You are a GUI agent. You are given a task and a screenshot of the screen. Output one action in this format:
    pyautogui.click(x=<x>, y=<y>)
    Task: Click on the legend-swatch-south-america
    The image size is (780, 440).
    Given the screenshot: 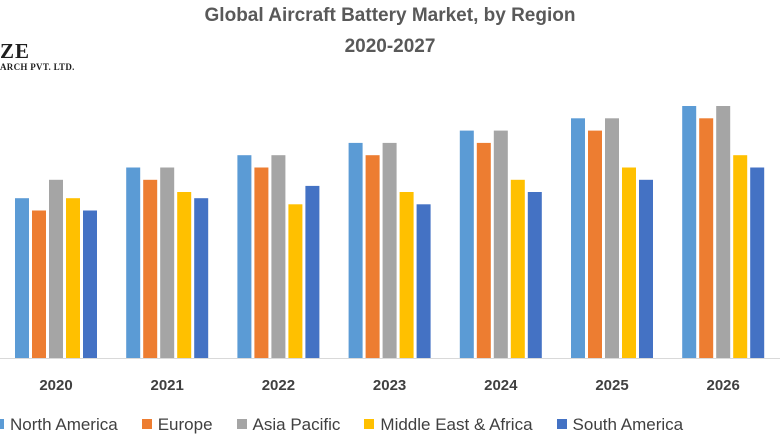 What is the action you would take?
    pyautogui.click(x=561, y=423)
    